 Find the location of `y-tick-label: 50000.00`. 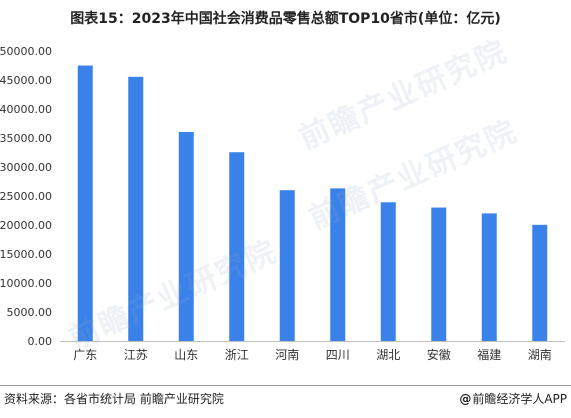

y-tick-label: 50000.00 is located at coordinates (26, 51).